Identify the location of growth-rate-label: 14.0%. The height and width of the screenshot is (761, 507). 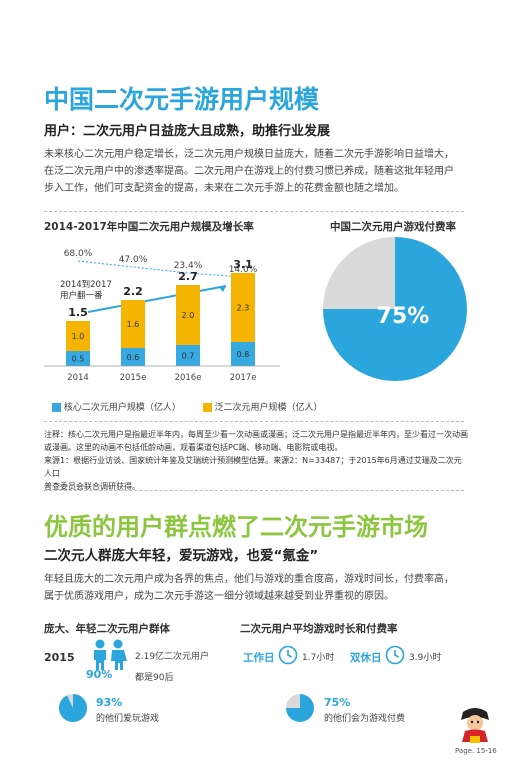
(243, 270).